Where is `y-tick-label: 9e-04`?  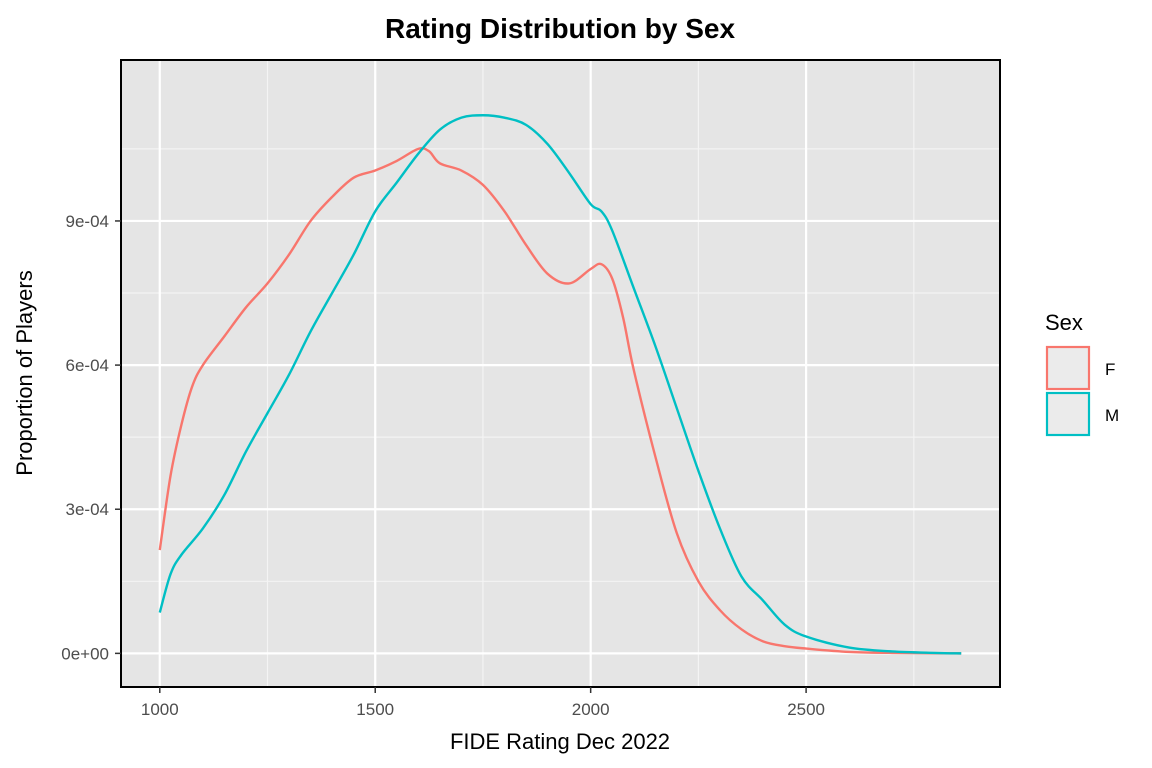
y-tick-label: 9e-04 is located at coordinates (87, 221).